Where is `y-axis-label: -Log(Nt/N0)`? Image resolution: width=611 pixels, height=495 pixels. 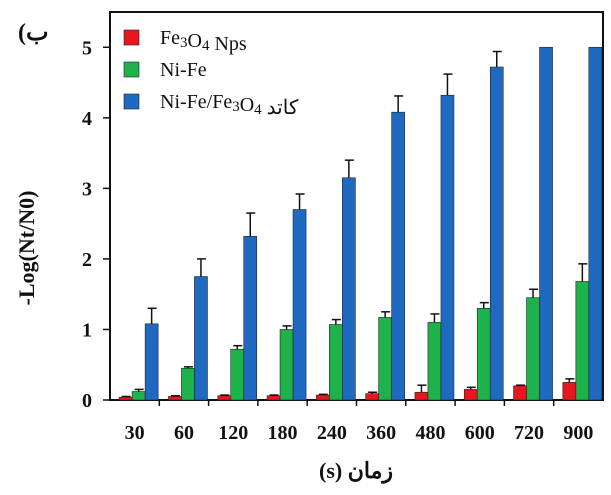 y-axis-label: -Log(Nt/N0) is located at coordinates (26, 248).